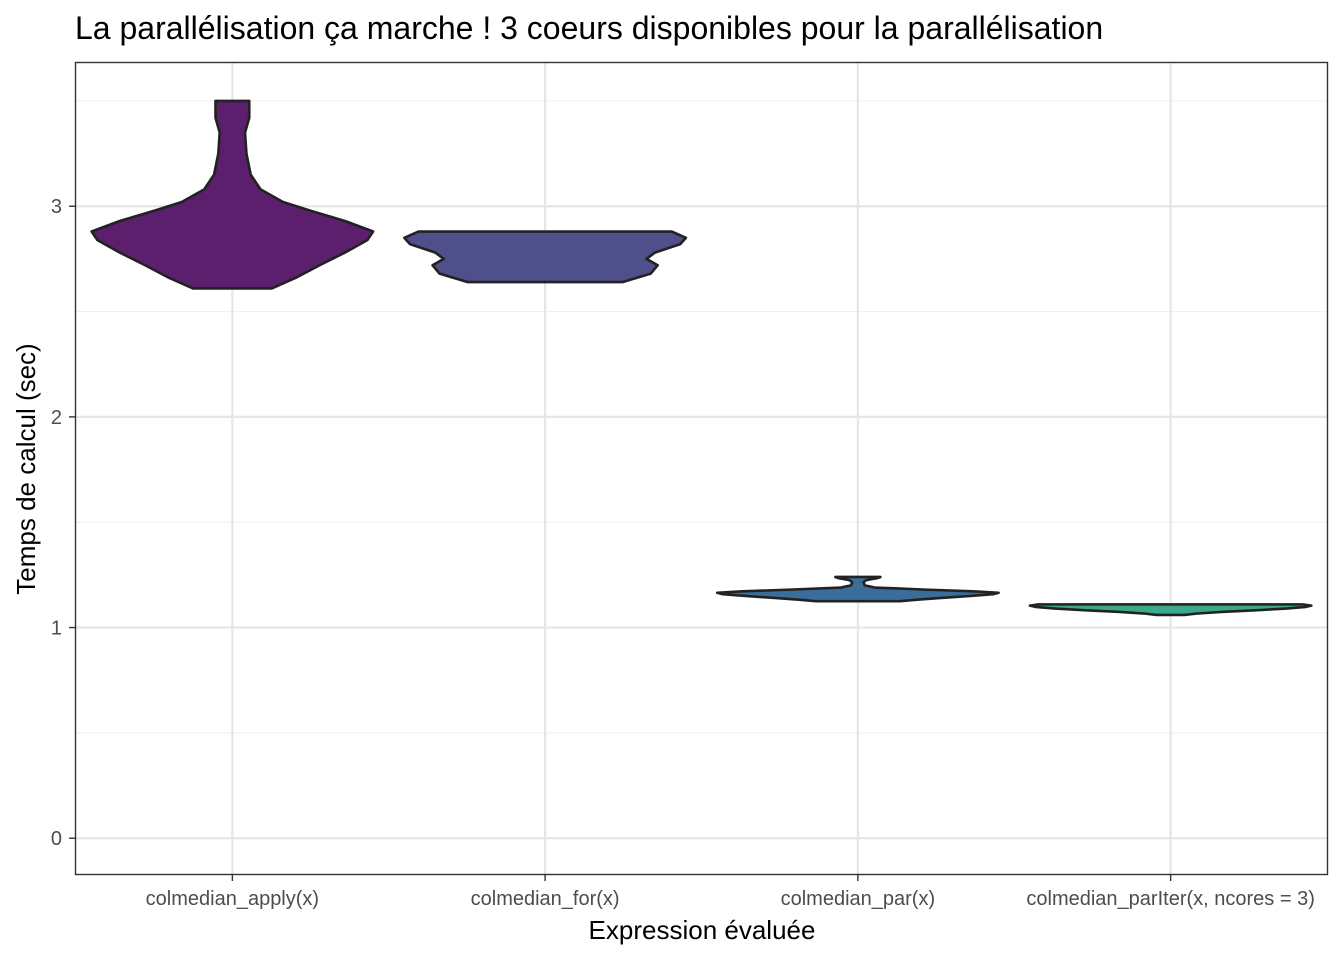  Describe the element at coordinates (232, 899) in the screenshot. I see `x-tick-label-0: colmedian_apply(x)` at that location.